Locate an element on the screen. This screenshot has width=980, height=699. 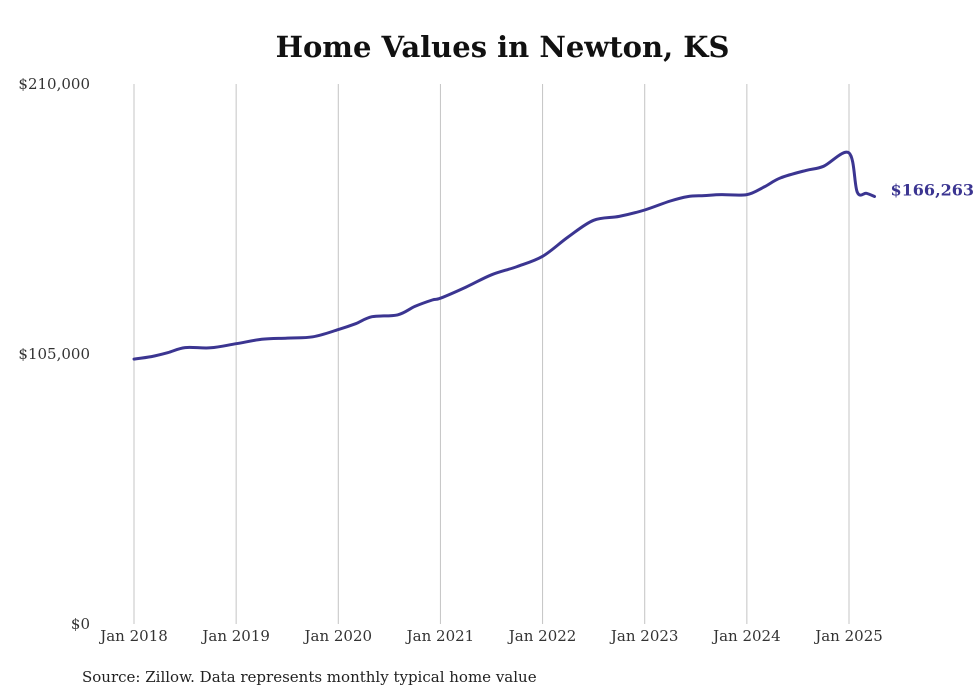
x-tick-label: Jan 2021 is located at coordinates (440, 636).